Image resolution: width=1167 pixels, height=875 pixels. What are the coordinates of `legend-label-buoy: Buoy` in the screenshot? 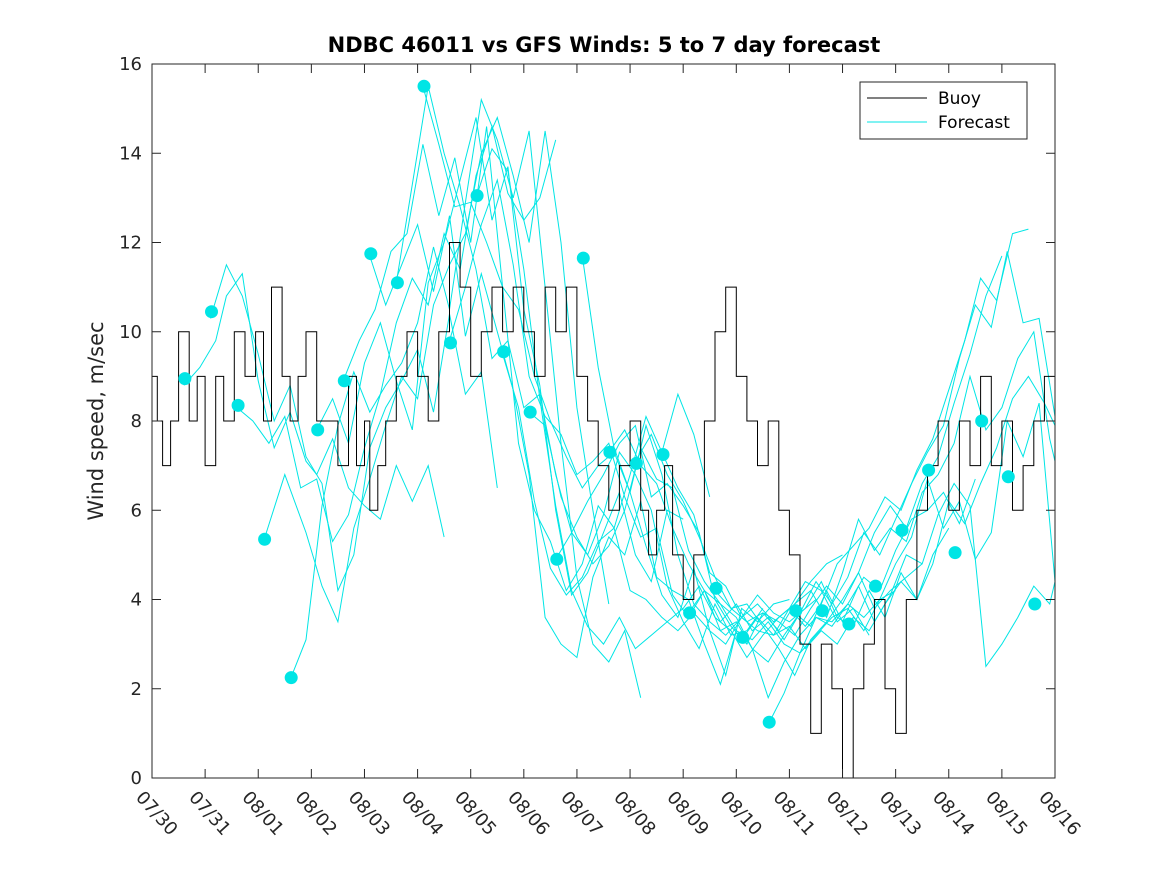 It's located at (959, 99).